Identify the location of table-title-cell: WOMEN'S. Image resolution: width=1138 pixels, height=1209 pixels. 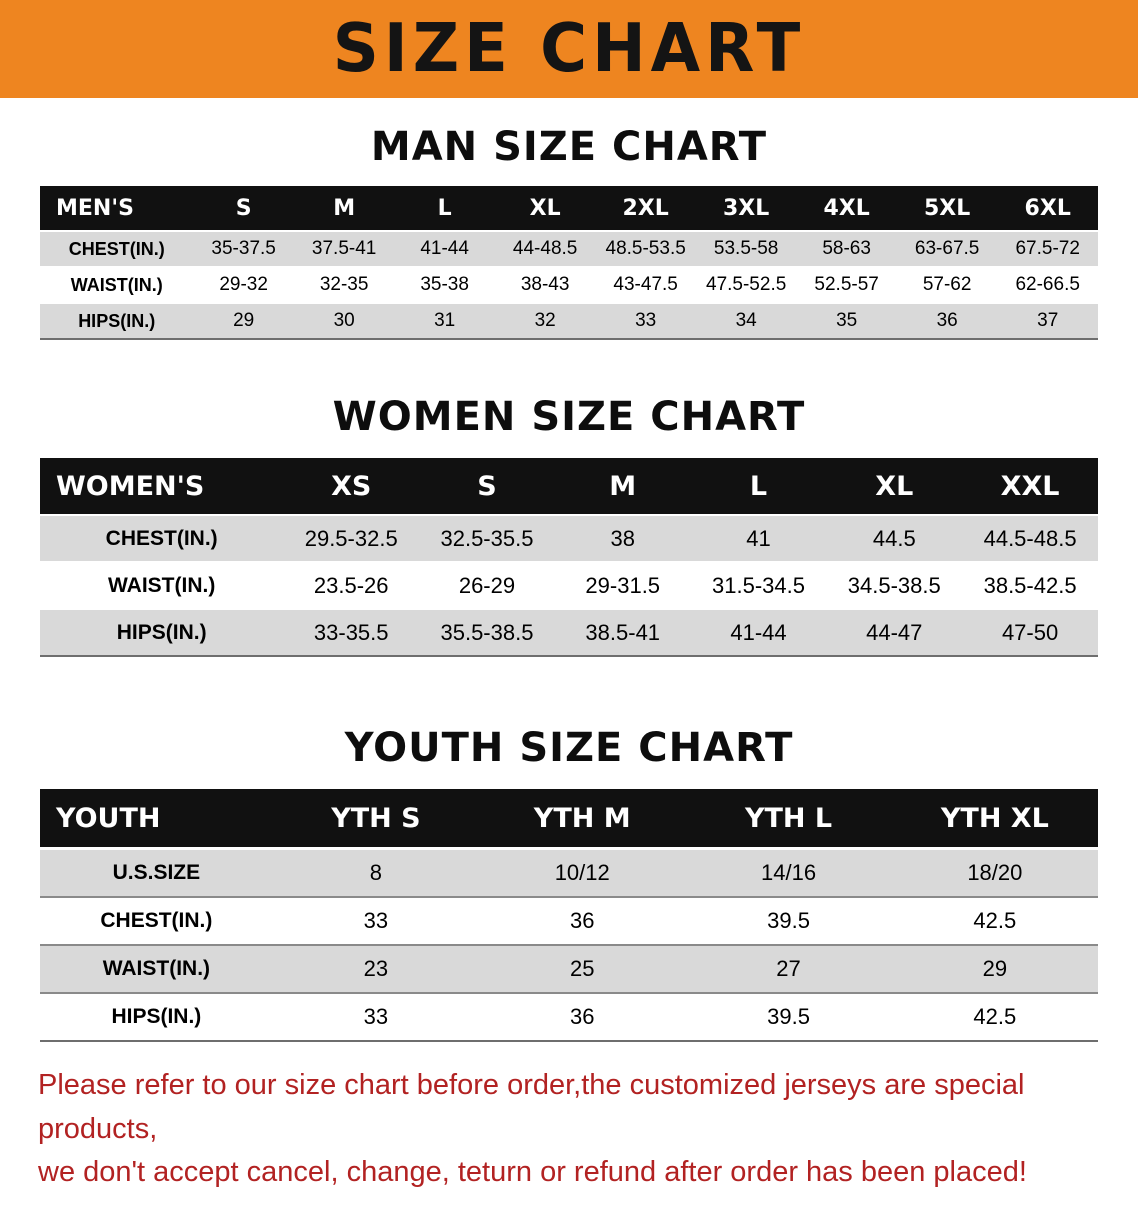
(162, 486).